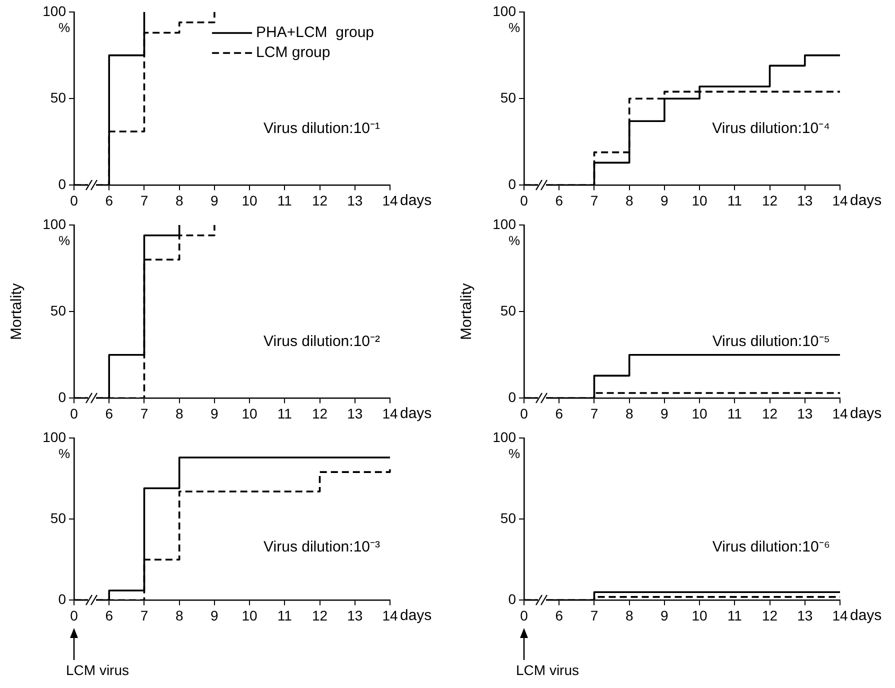 This screenshot has height=688, width=895. What do you see at coordinates (322, 129) in the screenshot?
I see `text: Virus dilution:10⁻¹` at bounding box center [322, 129].